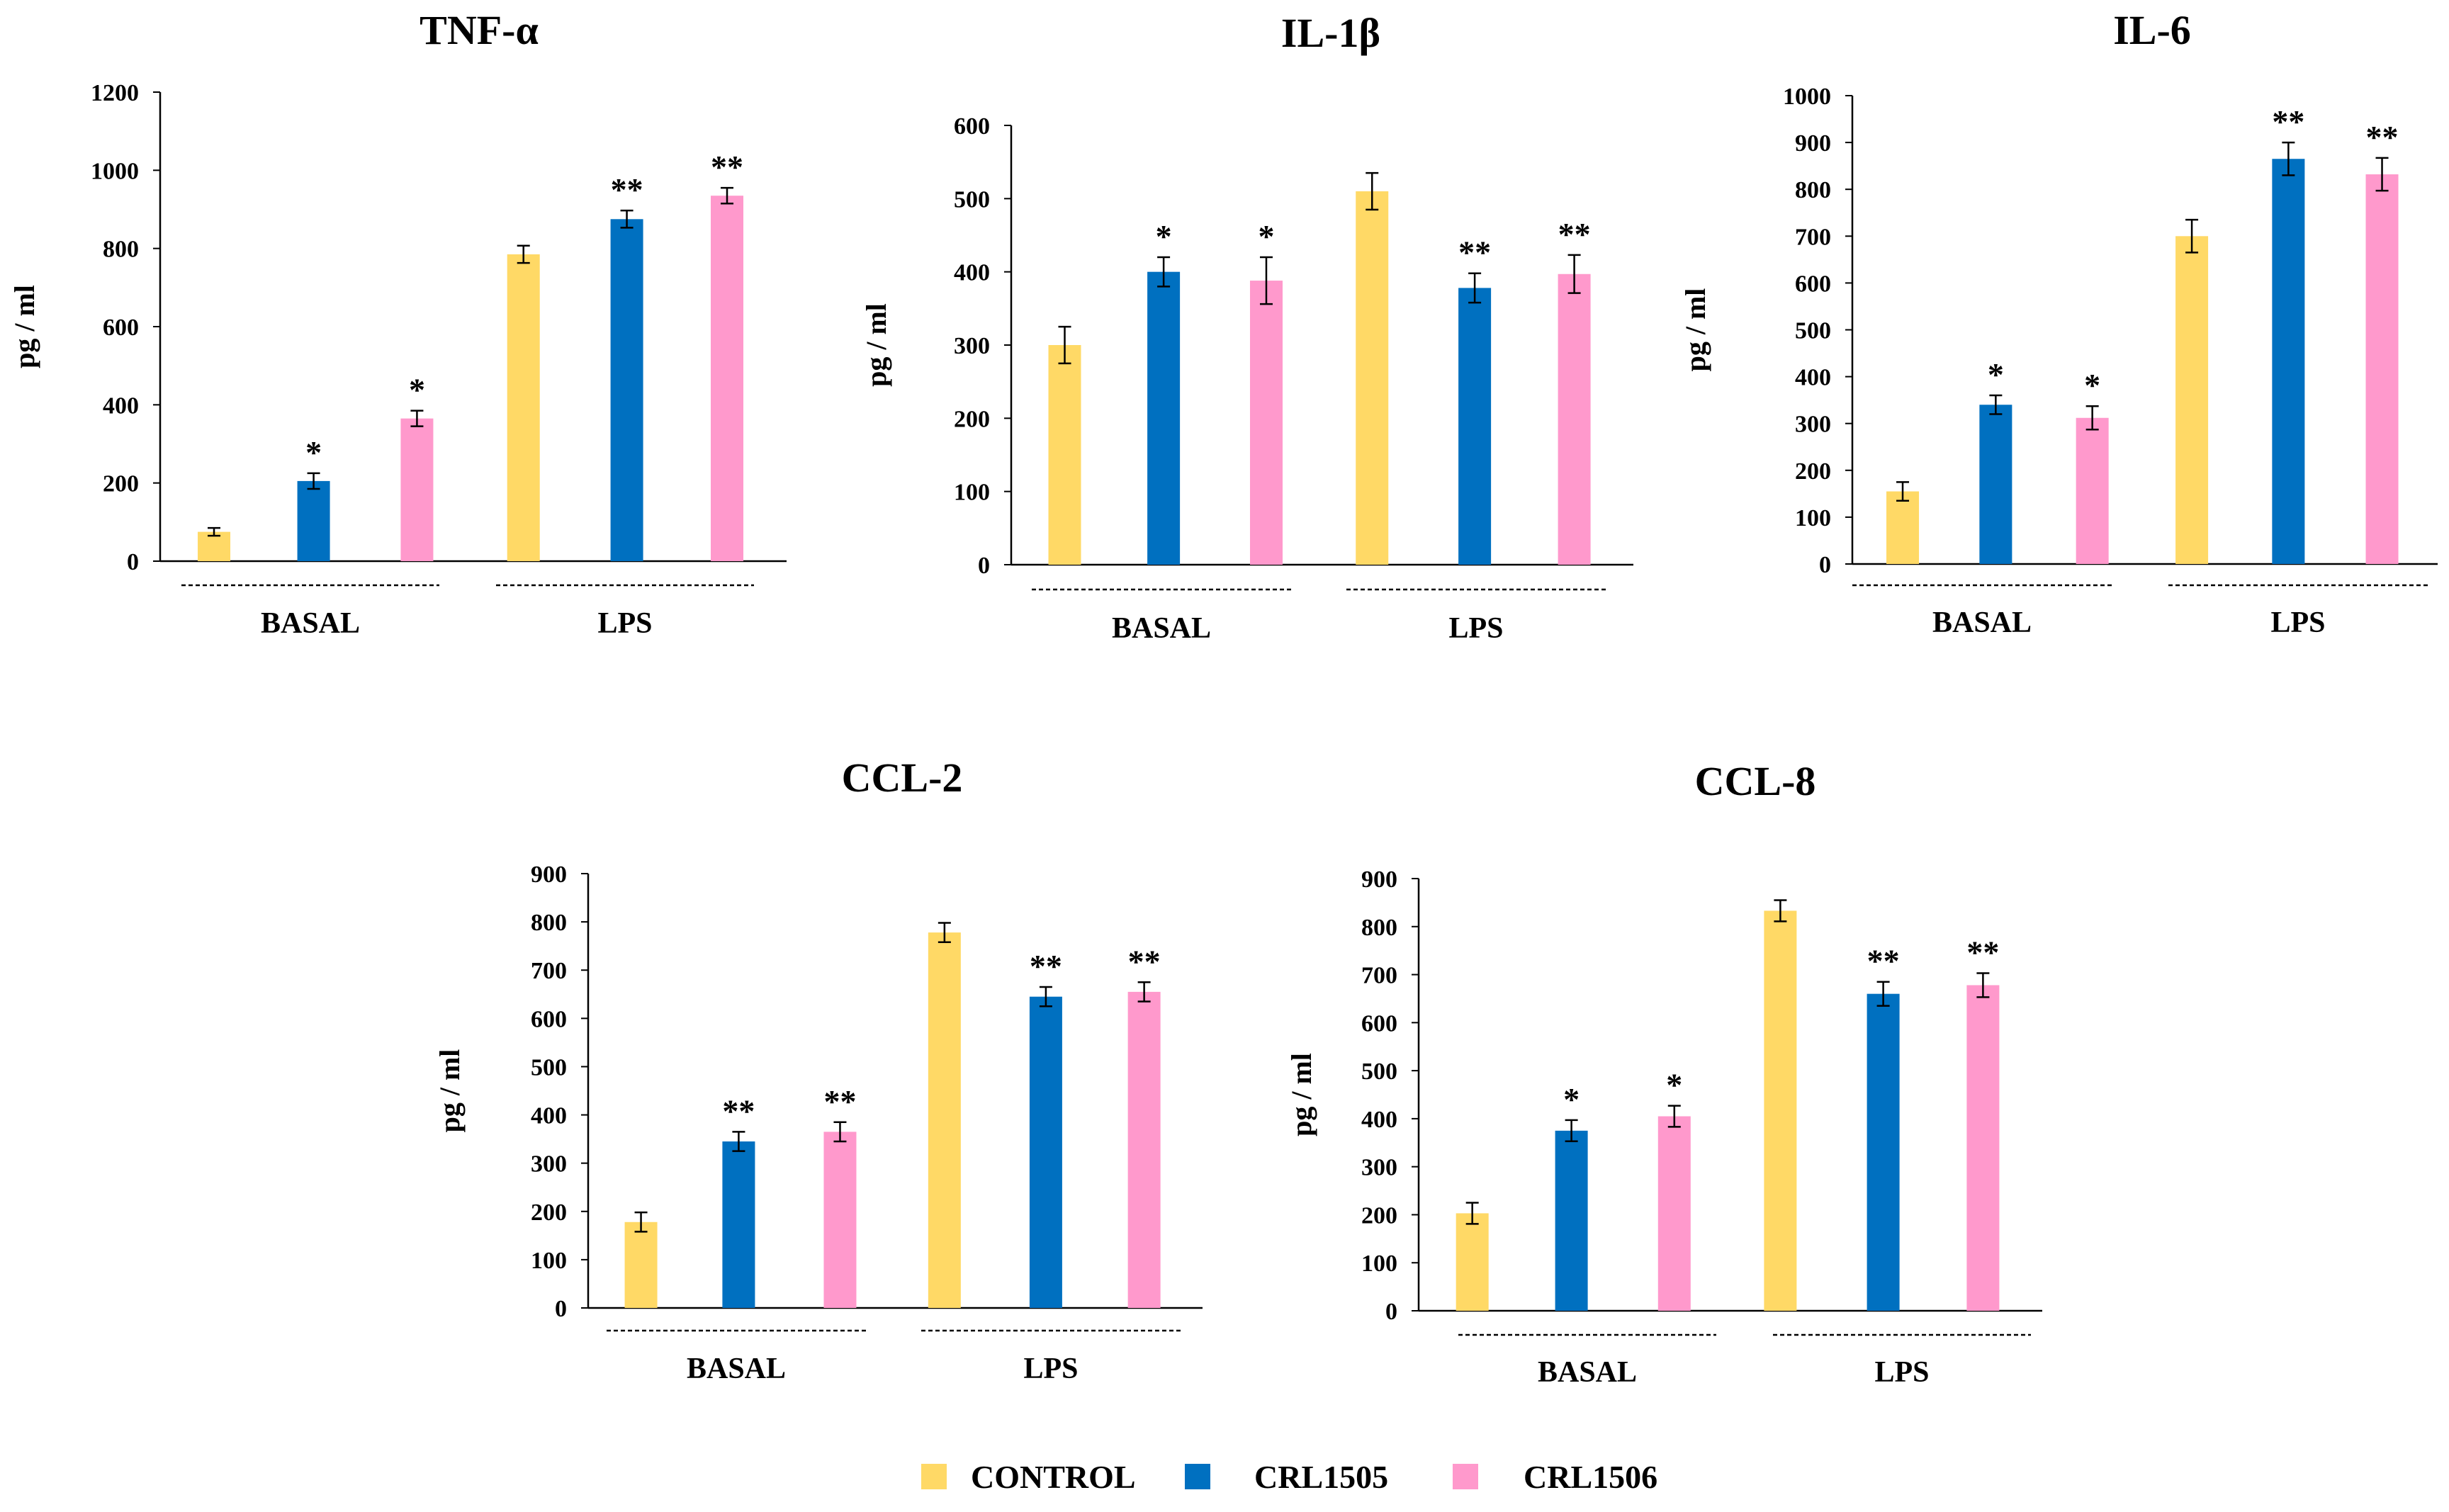  Describe the element at coordinates (1807, 97) in the screenshot. I see `y-tick-label: 1000` at that location.